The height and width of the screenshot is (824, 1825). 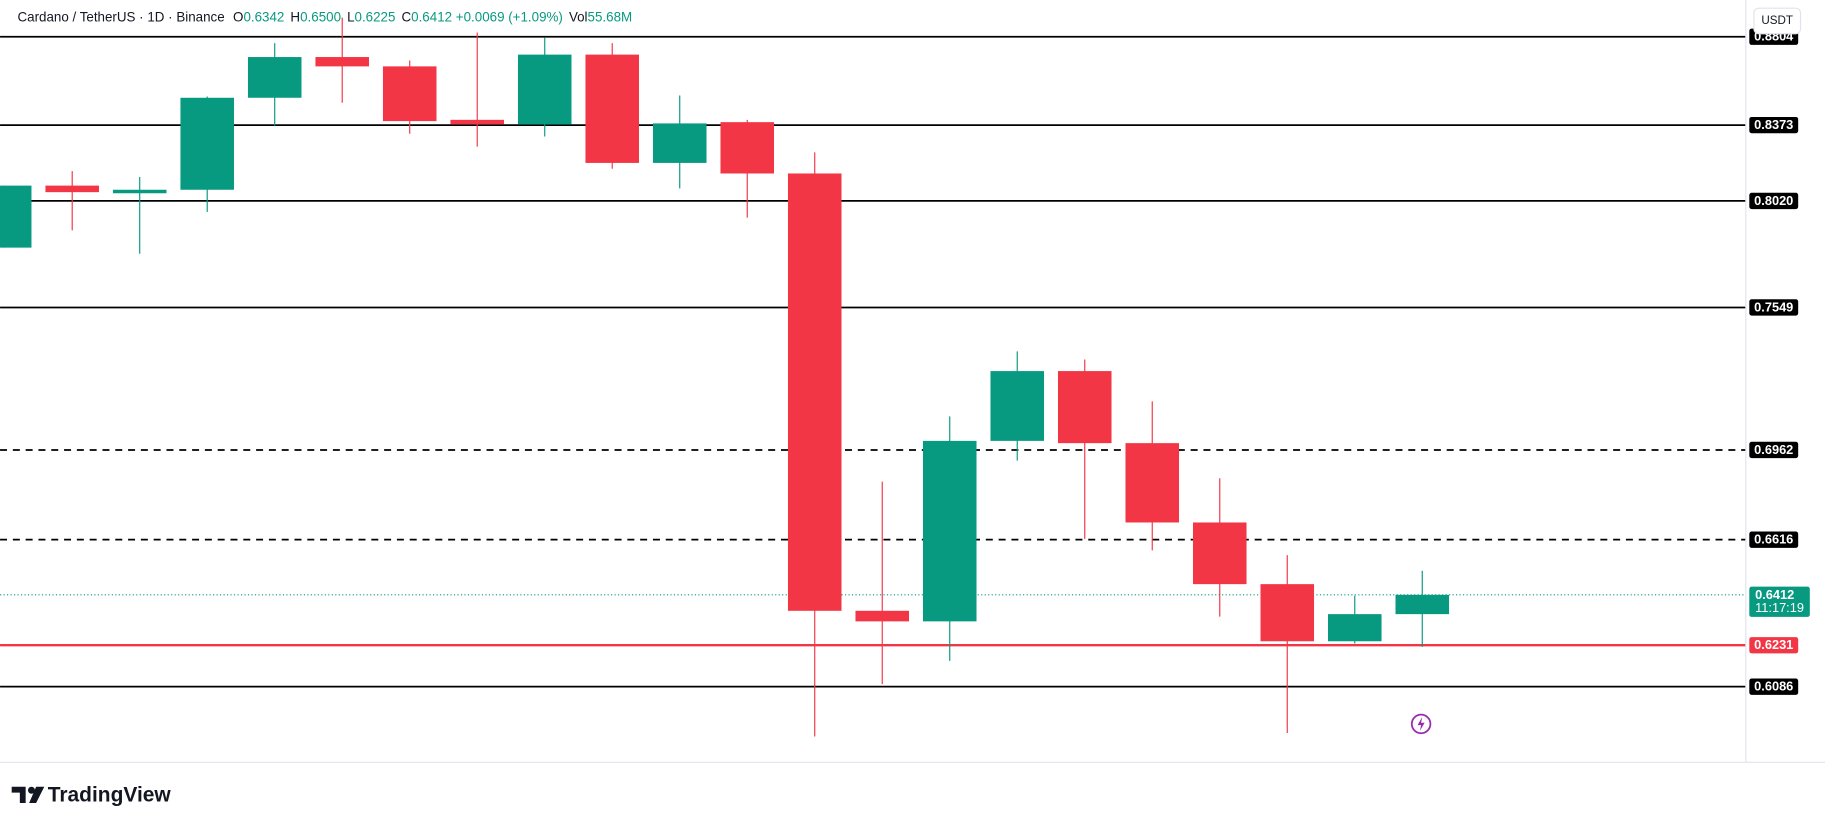 I want to click on logo-dot, so click(x=31, y=790).